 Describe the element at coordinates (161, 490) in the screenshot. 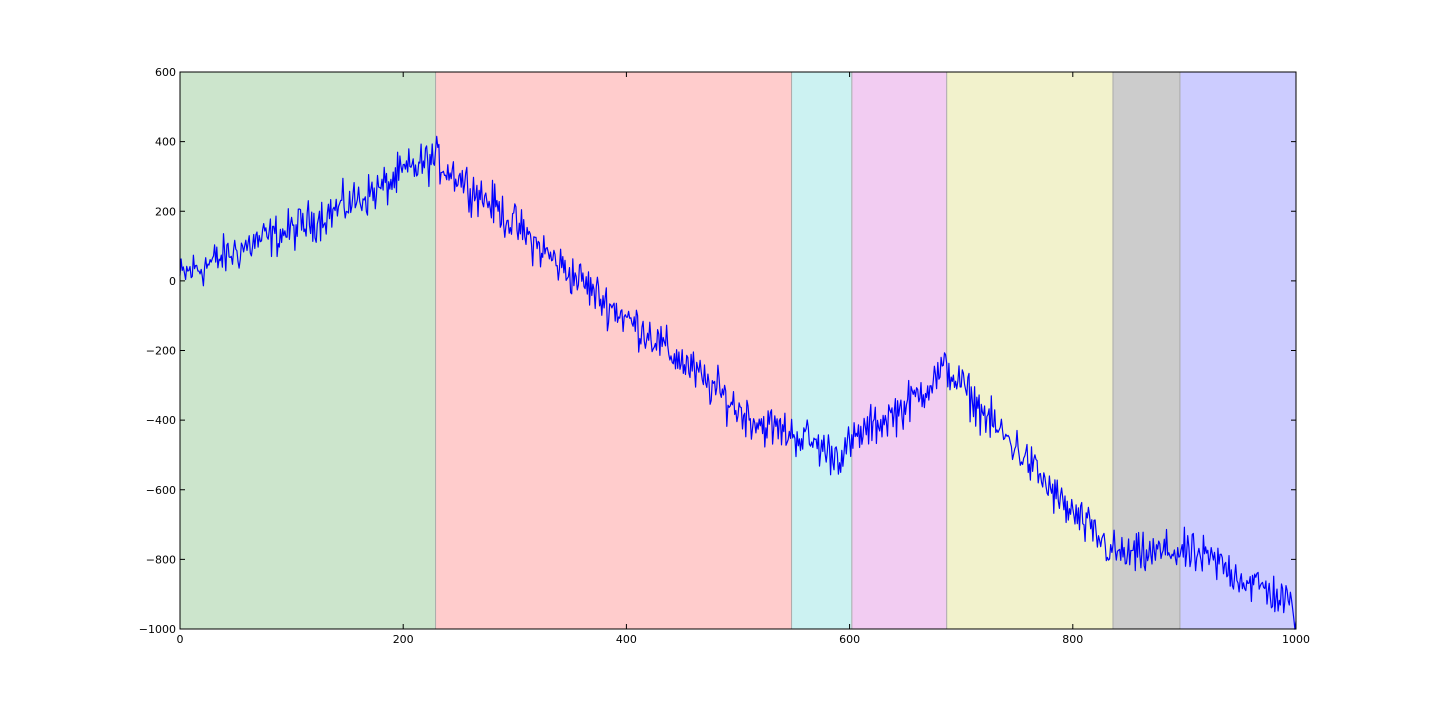

I see `y-tick-label: −600` at that location.